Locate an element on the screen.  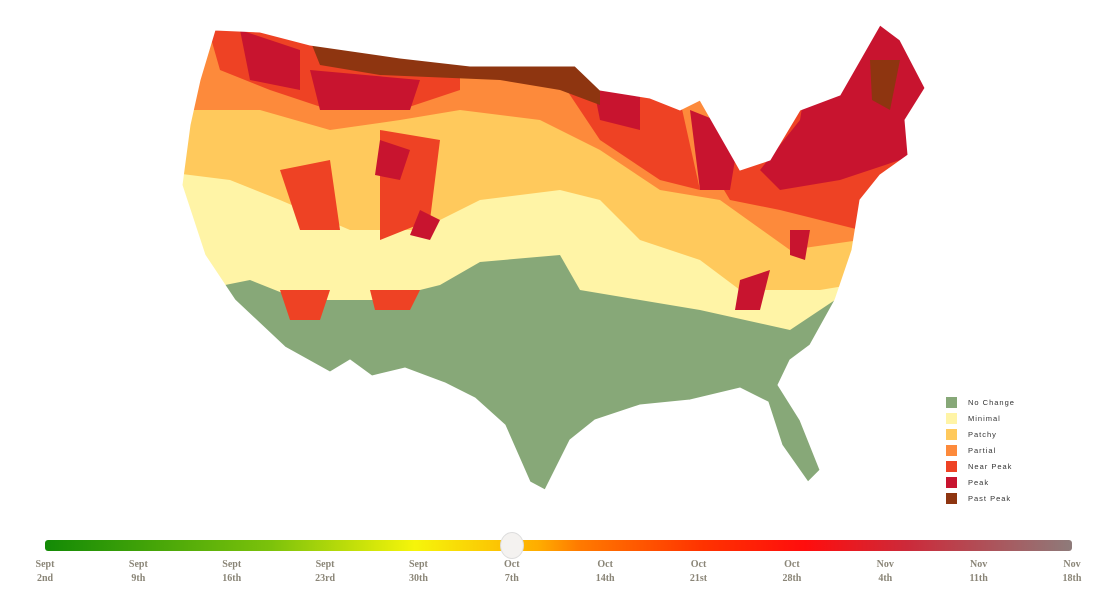
date-tick: Oct 7th is located at coordinates (512, 572).